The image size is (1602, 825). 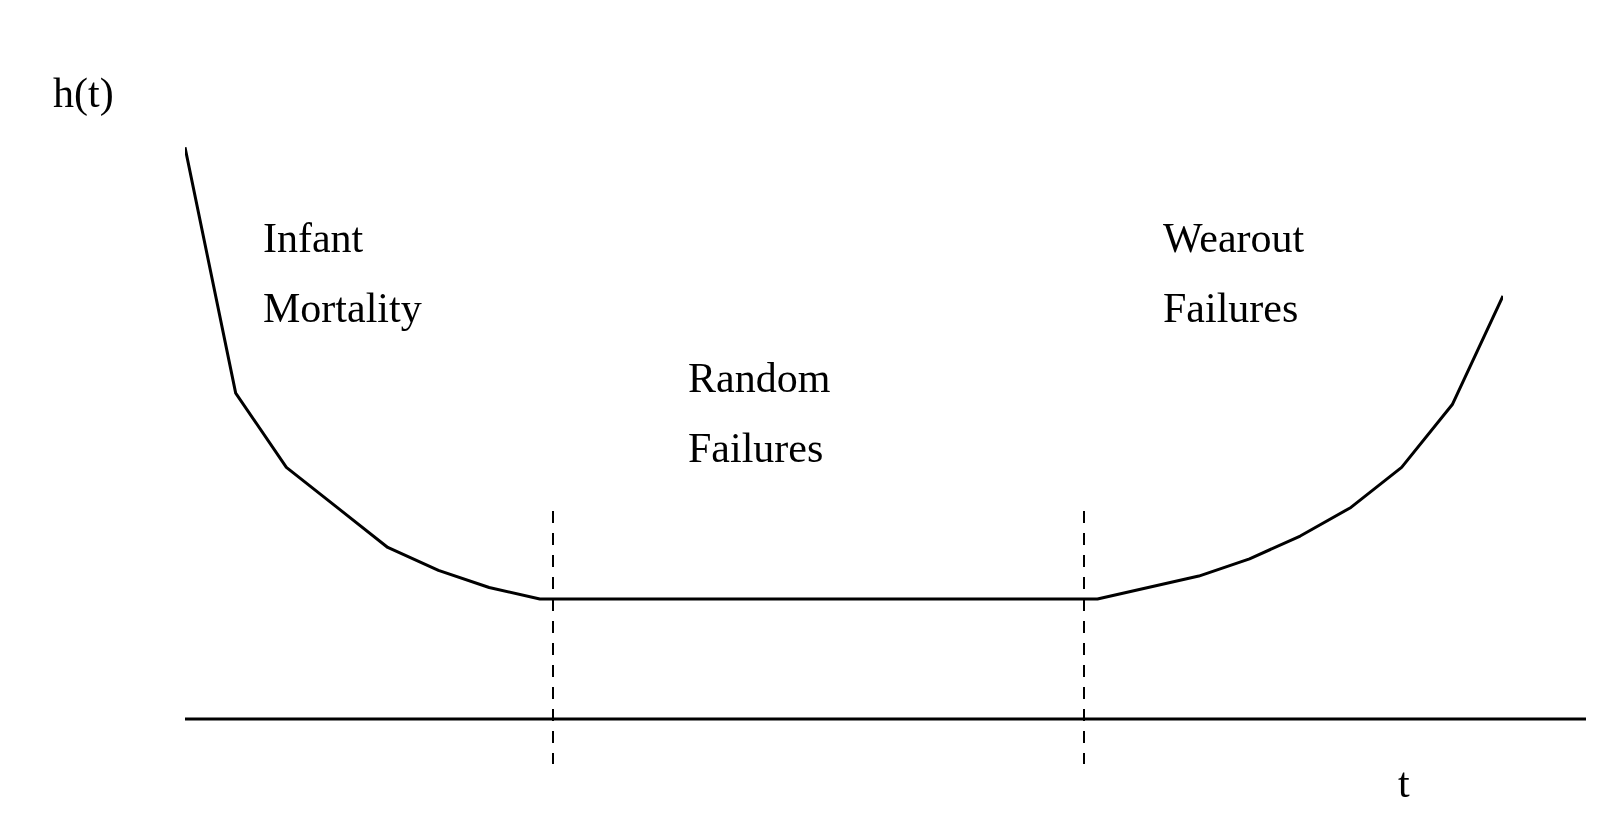 What do you see at coordinates (759, 413) in the screenshot?
I see `annotation: Random Failures` at bounding box center [759, 413].